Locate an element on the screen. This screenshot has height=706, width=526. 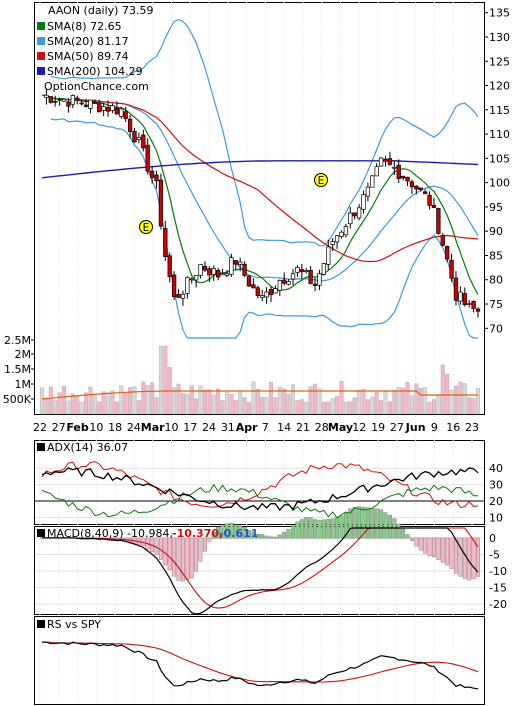
price-tick-label-110: 110 is located at coordinates (499, 134).